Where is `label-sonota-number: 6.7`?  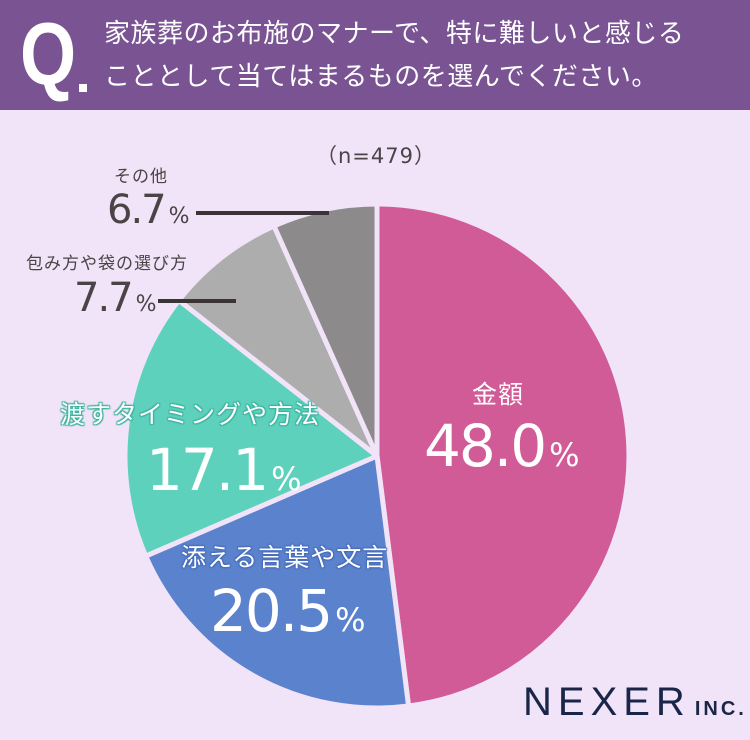 label-sonota-number: 6.7 is located at coordinates (137, 210).